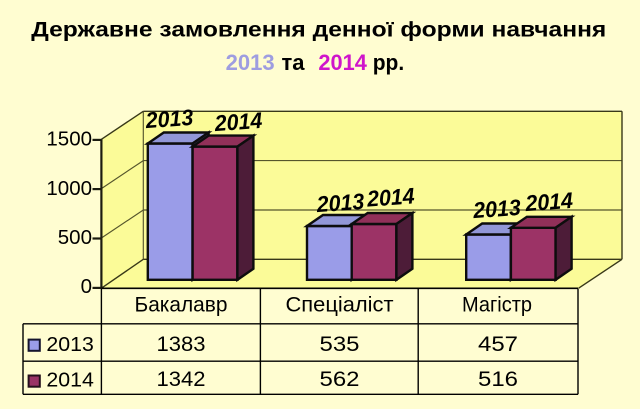  I want to click on svg-text: 1000, so click(69, 188).